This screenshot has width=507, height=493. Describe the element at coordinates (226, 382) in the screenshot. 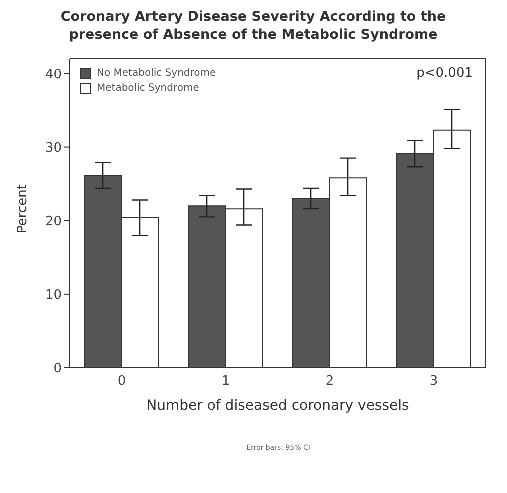

I see `x-tick-label: 1` at that location.